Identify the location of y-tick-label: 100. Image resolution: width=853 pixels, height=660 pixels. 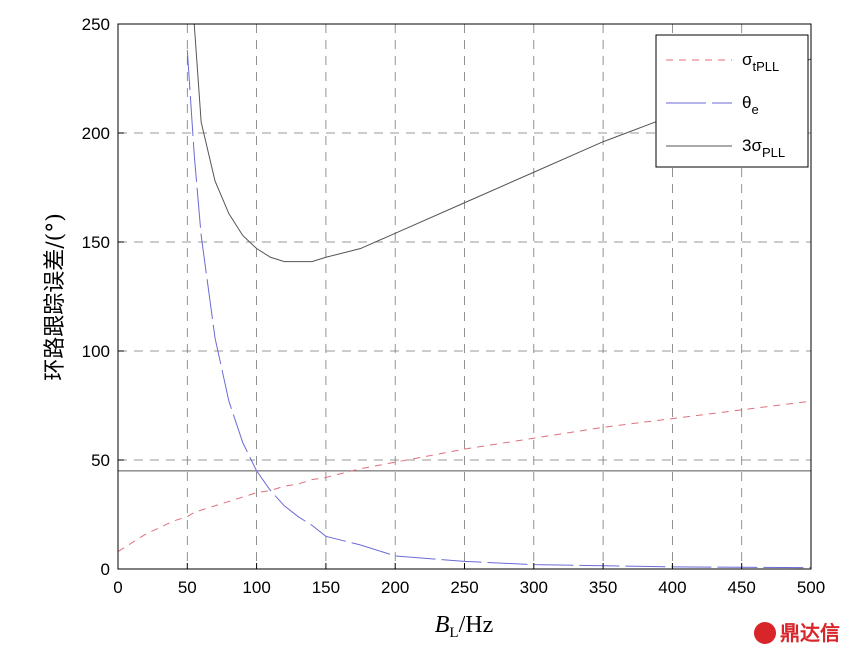
(96, 351).